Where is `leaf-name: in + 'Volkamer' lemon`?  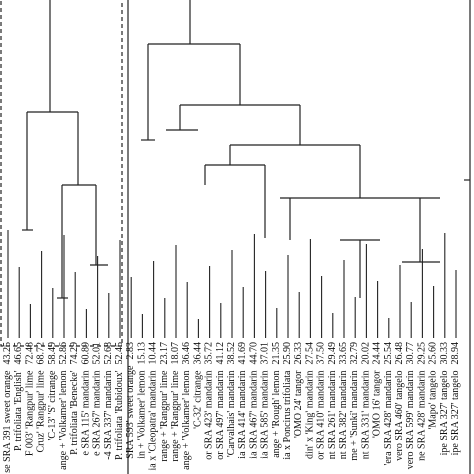 leaf-name: in + 'Volkamer' lemon is located at coordinates (142, 415).